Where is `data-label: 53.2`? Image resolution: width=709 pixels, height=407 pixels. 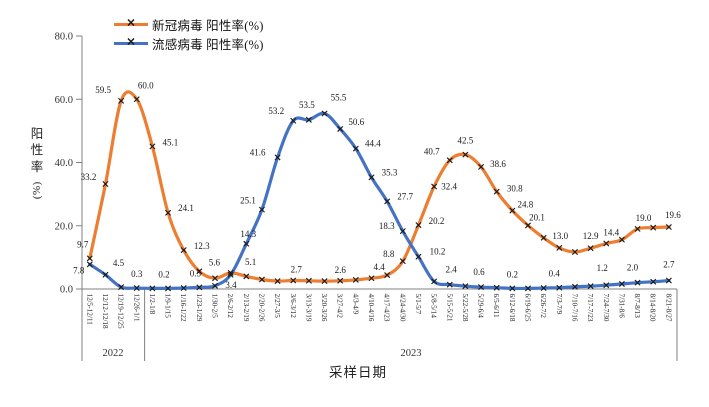 data-label: 53.2 is located at coordinates (276, 111).